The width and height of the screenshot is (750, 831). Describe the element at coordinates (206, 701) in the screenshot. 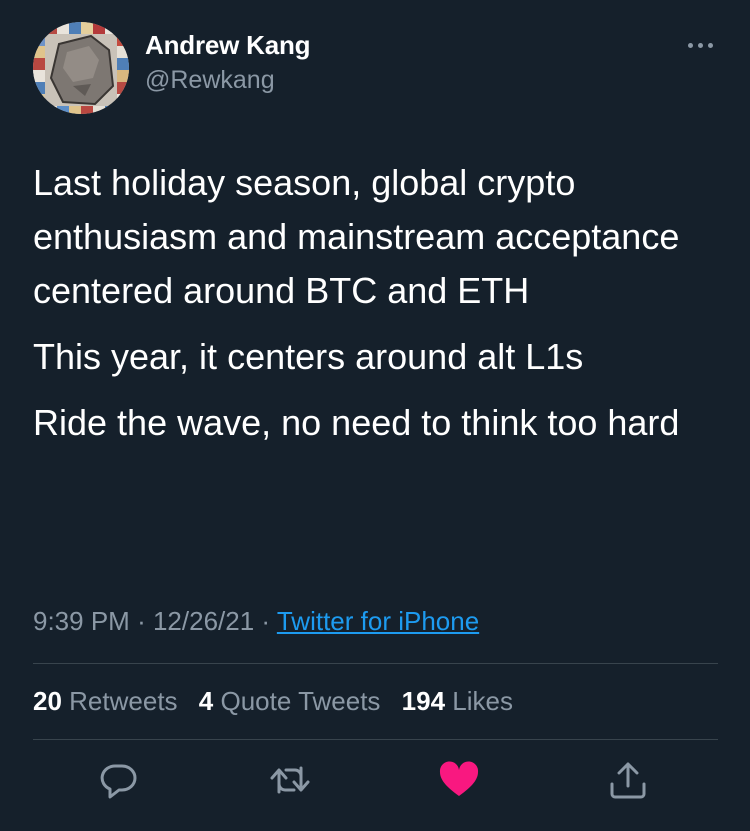

I see `quote-tweets-count: 4` at that location.